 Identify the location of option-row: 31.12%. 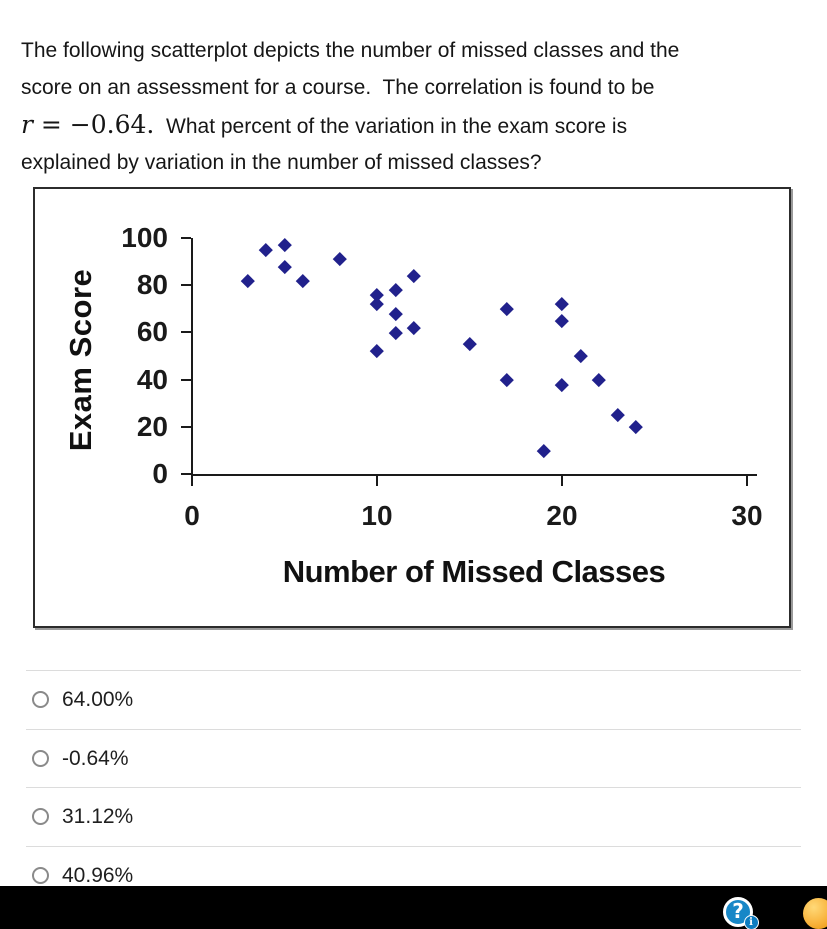
(413, 816).